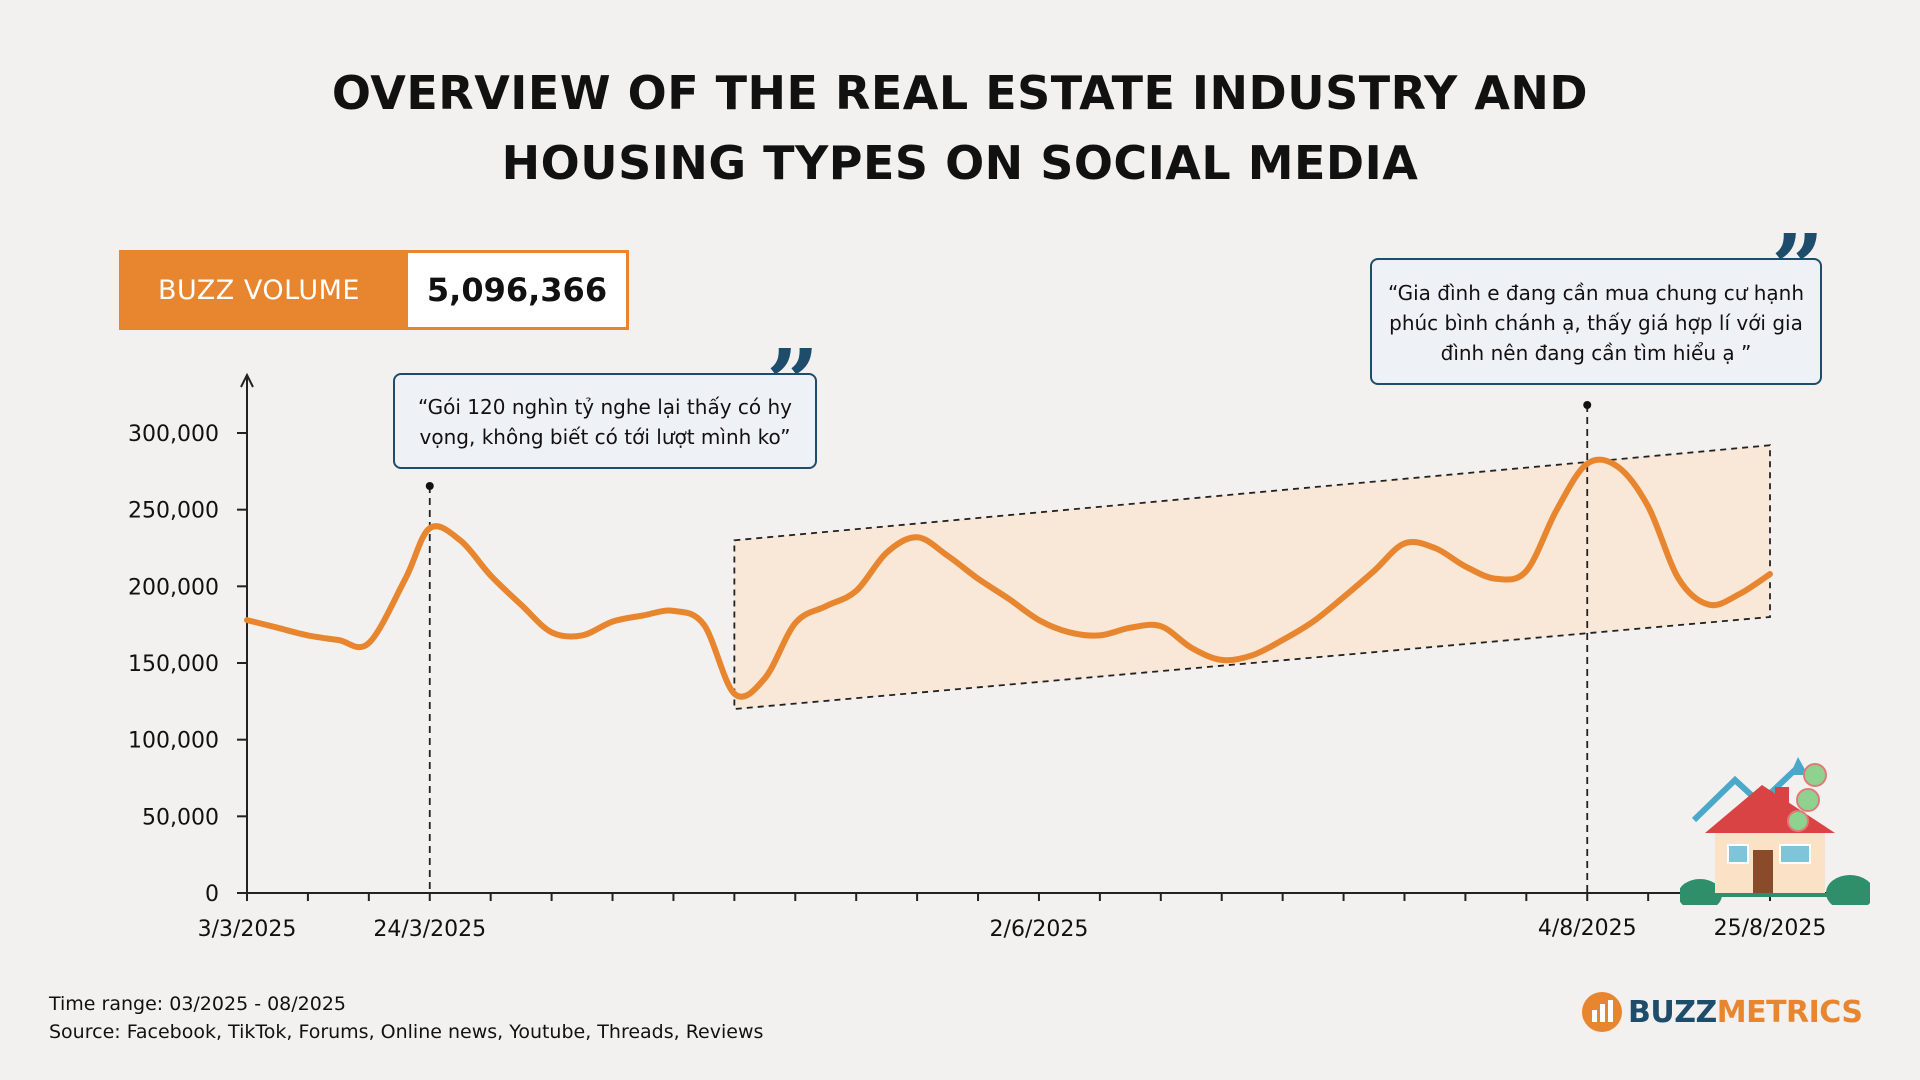  What do you see at coordinates (960, 163) in the screenshot?
I see `title-line-2: HOUSING TYPES ON SOCIAL MEDIA` at bounding box center [960, 163].